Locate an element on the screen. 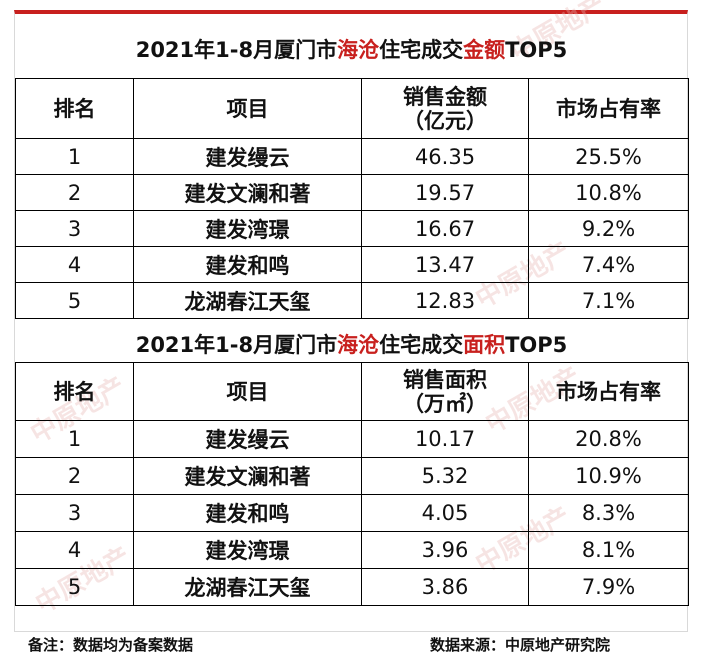 The height and width of the screenshot is (672, 704). table-row: 5 龙湖春江天玺 12.83 7.1% is located at coordinates (352, 300).